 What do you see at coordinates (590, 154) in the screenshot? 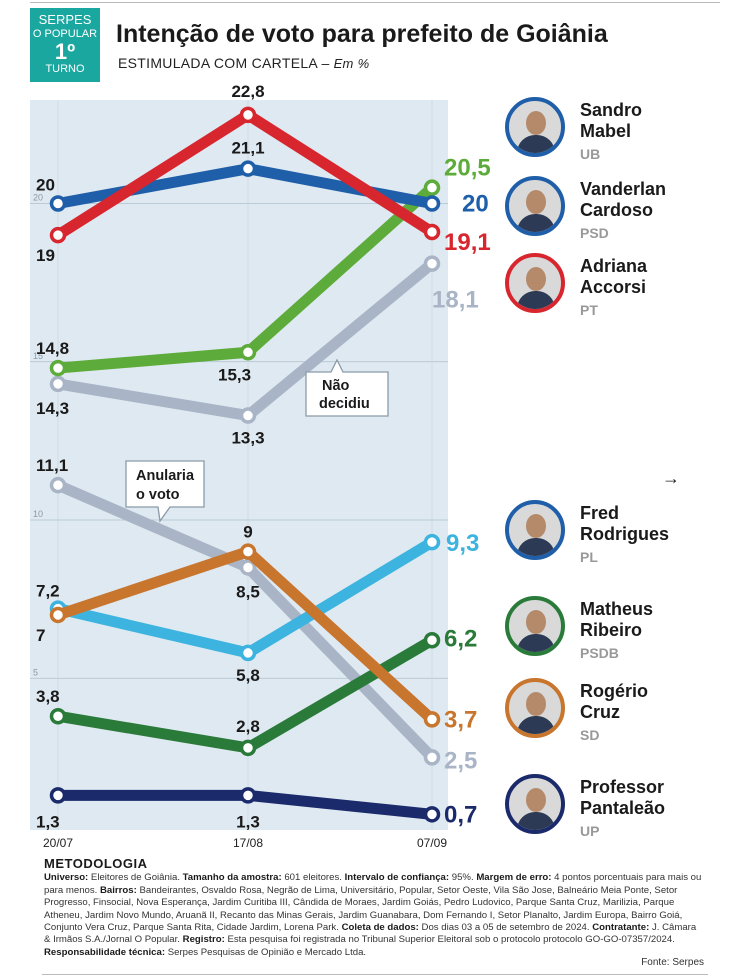
I see `candidate-party: UB` at bounding box center [590, 154].